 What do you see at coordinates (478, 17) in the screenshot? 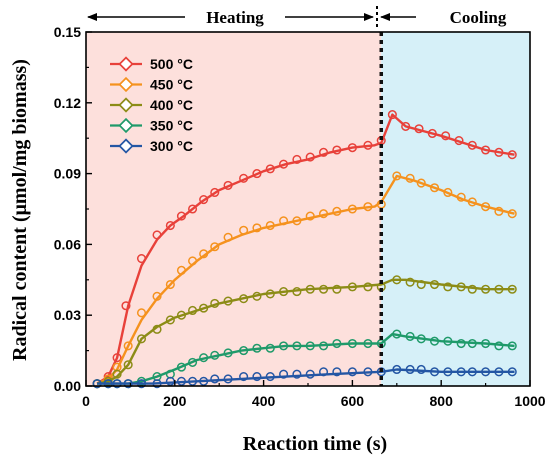
I see `cooling-label: Cooling` at bounding box center [478, 17].